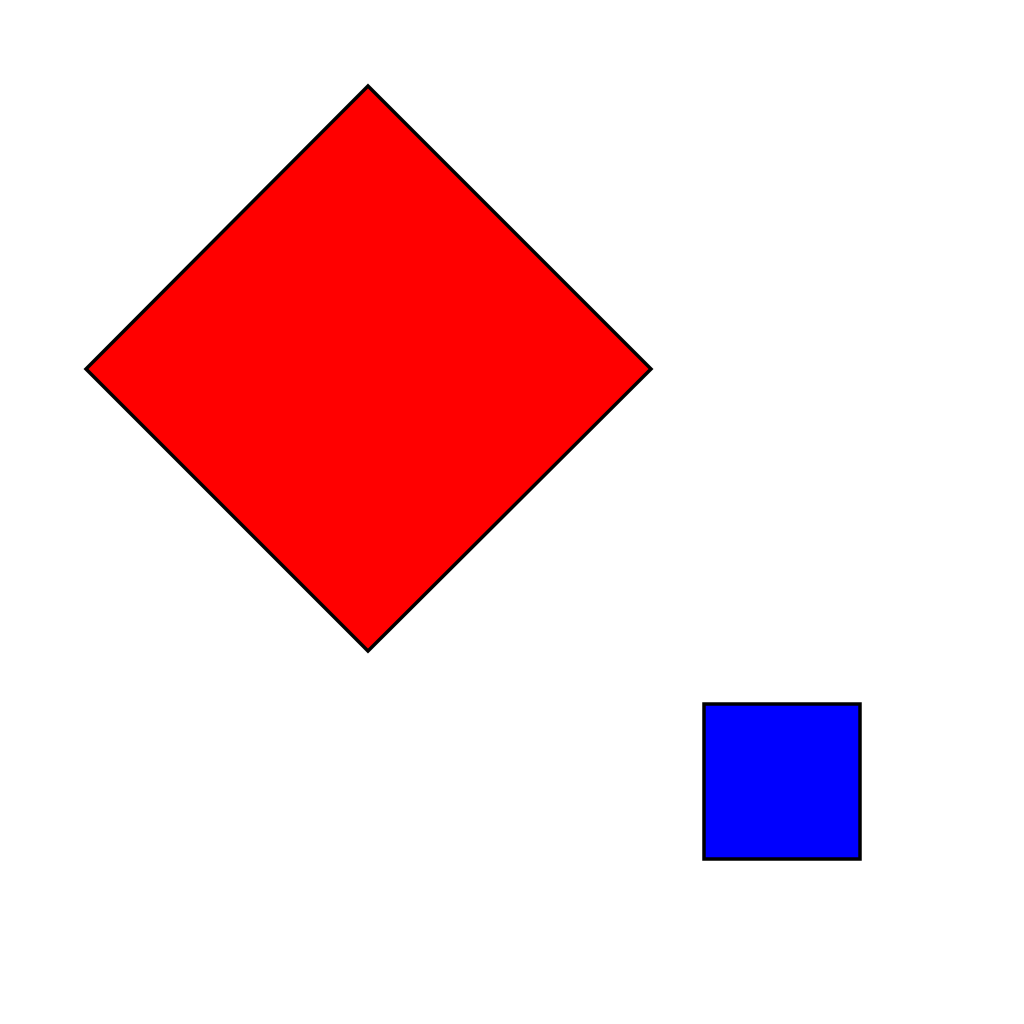 This screenshot has height=1024, width=1024. I want to click on blue-square, so click(782, 781).